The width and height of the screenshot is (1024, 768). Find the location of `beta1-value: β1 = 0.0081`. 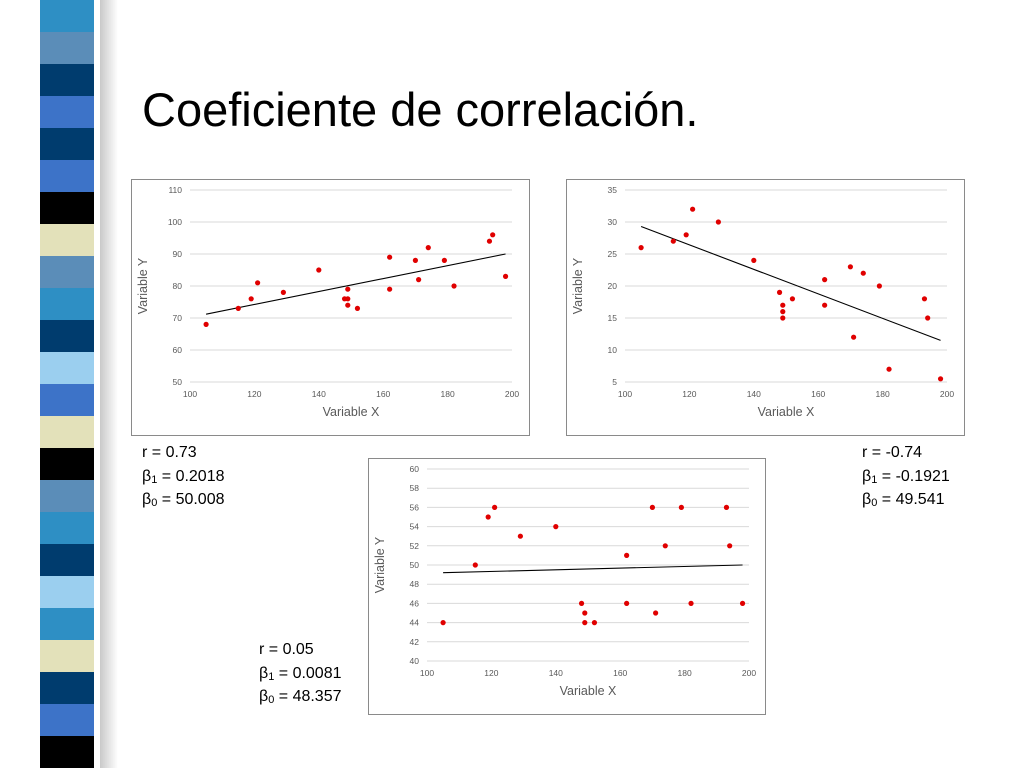

beta1-value: β1 = 0.0081 is located at coordinates (300, 673).